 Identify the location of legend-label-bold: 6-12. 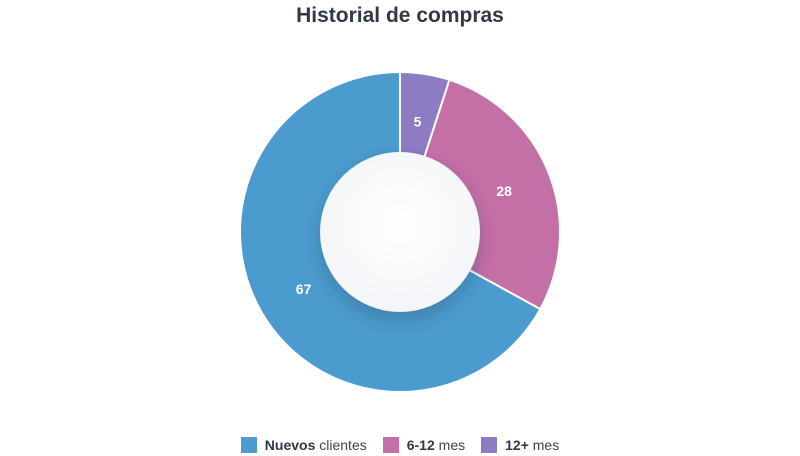
(420, 445).